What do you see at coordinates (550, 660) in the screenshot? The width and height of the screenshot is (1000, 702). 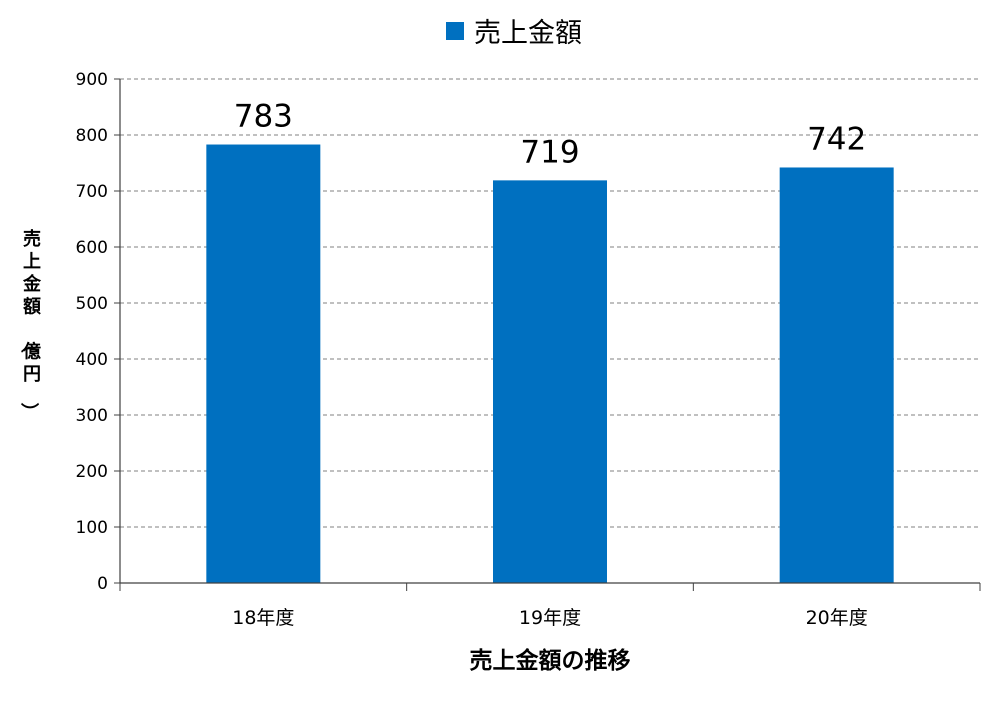 I see `x-axis-title: 売上金額の推移` at bounding box center [550, 660].